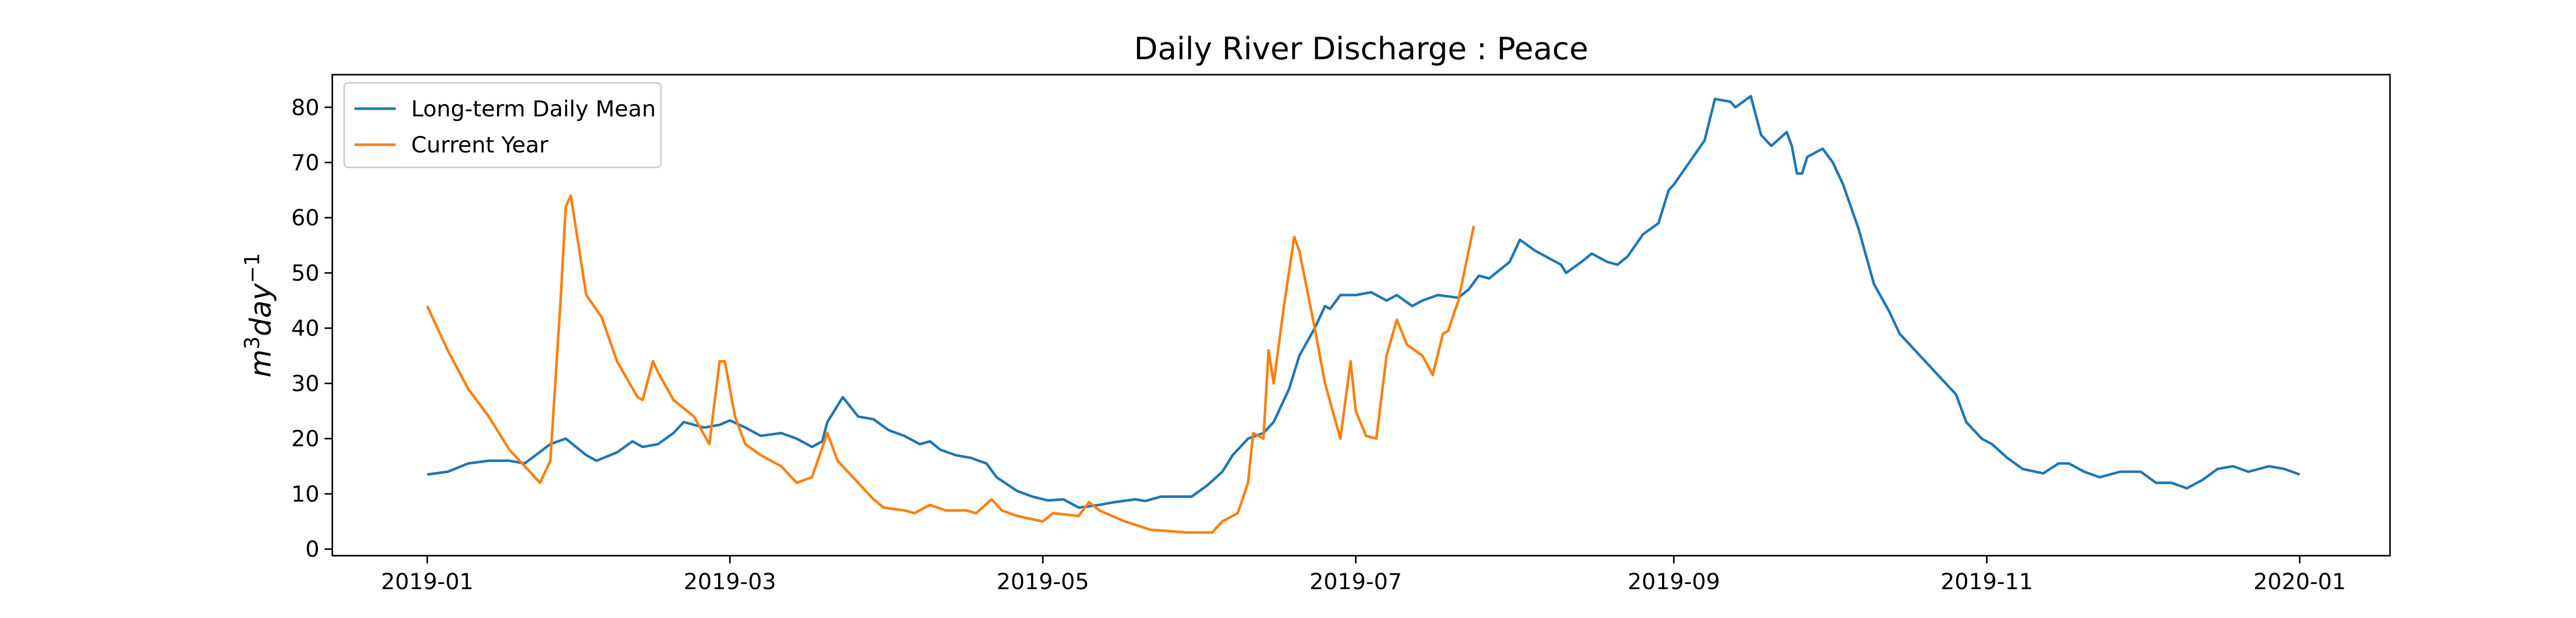 The image size is (2576, 618). What do you see at coordinates (305, 218) in the screenshot?
I see `y-tick-label: 60` at bounding box center [305, 218].